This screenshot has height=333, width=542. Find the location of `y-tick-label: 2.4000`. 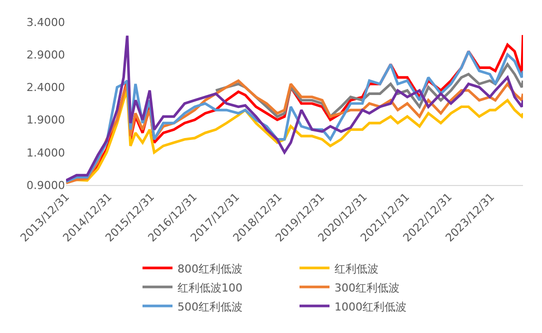

y-tick-label: 2.4000 is located at coordinates (45, 87).